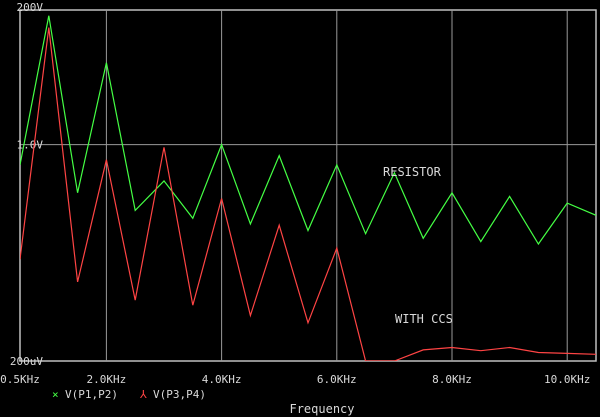 The image size is (600, 417). What do you see at coordinates (424, 319) in the screenshot?
I see `annotation-label: WITH CCS` at bounding box center [424, 319].